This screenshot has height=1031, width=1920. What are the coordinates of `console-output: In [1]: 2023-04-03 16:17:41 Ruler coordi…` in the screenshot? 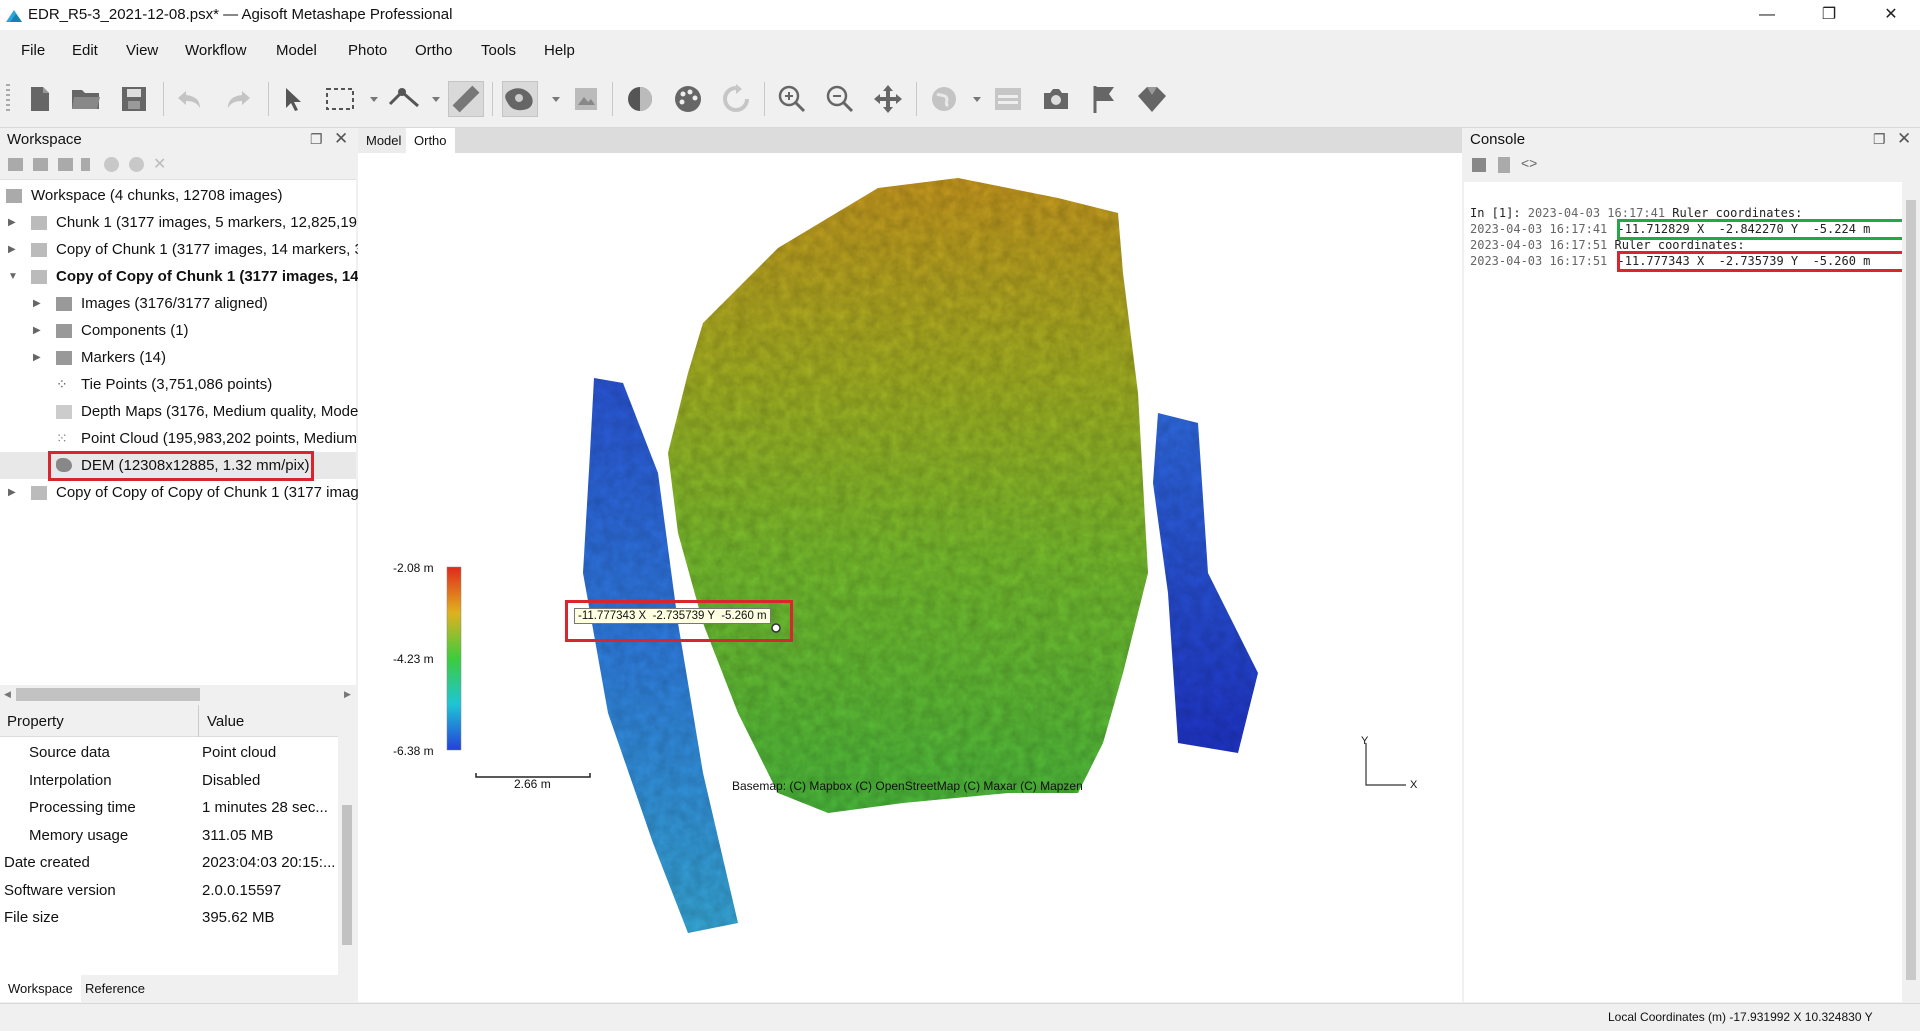 It's located at (1685, 237).